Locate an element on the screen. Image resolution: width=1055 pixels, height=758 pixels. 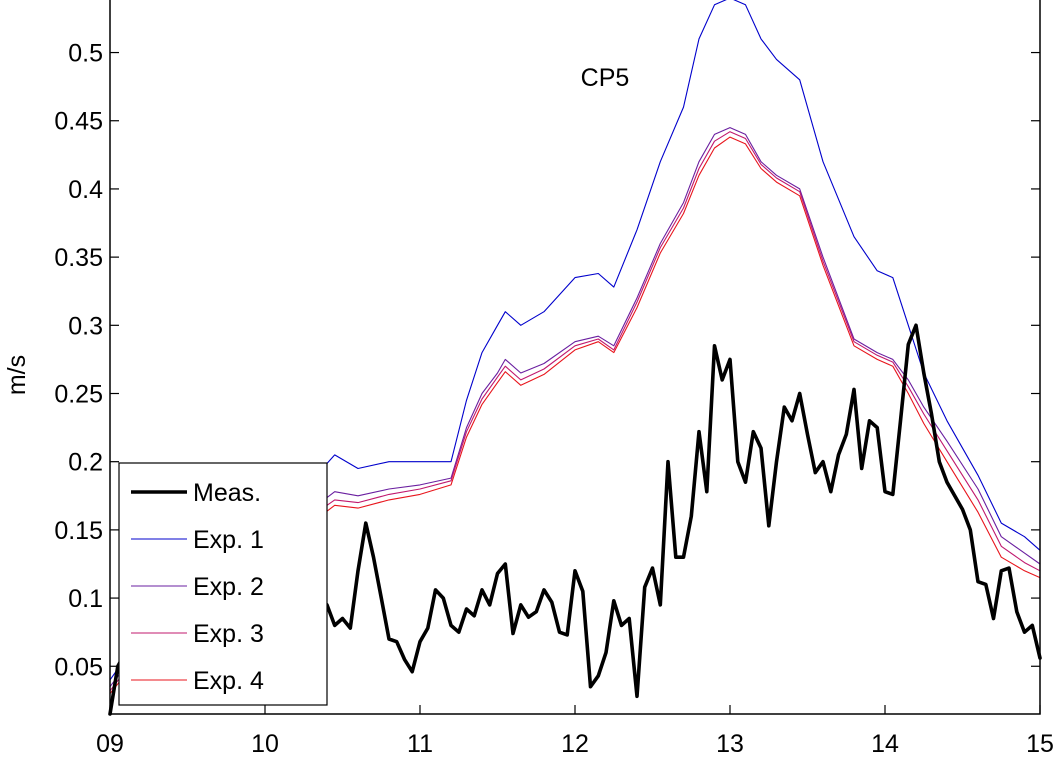
y-tick-label: 0.4 is located at coordinates (85, 190).